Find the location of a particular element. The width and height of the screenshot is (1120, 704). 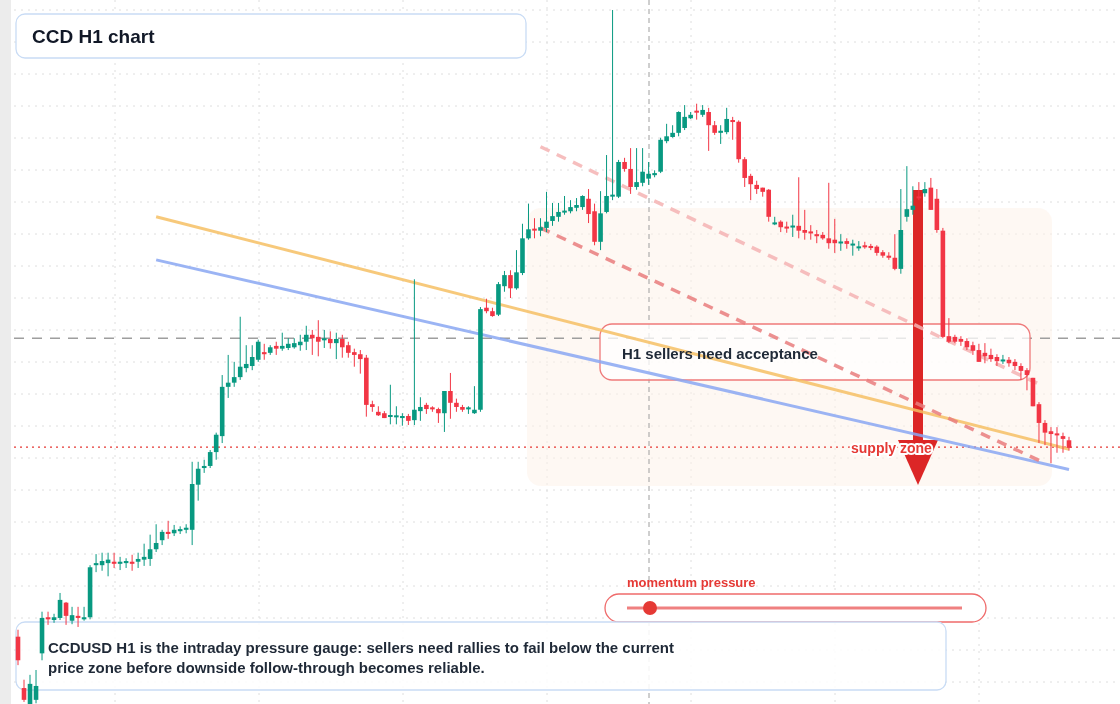

annotation: CCDUSD H1 is the intraday pressure gauge: sellers need rallies to fail below the current price zone before downside follow-through becomes reliable. is located at coordinates (361, 657).